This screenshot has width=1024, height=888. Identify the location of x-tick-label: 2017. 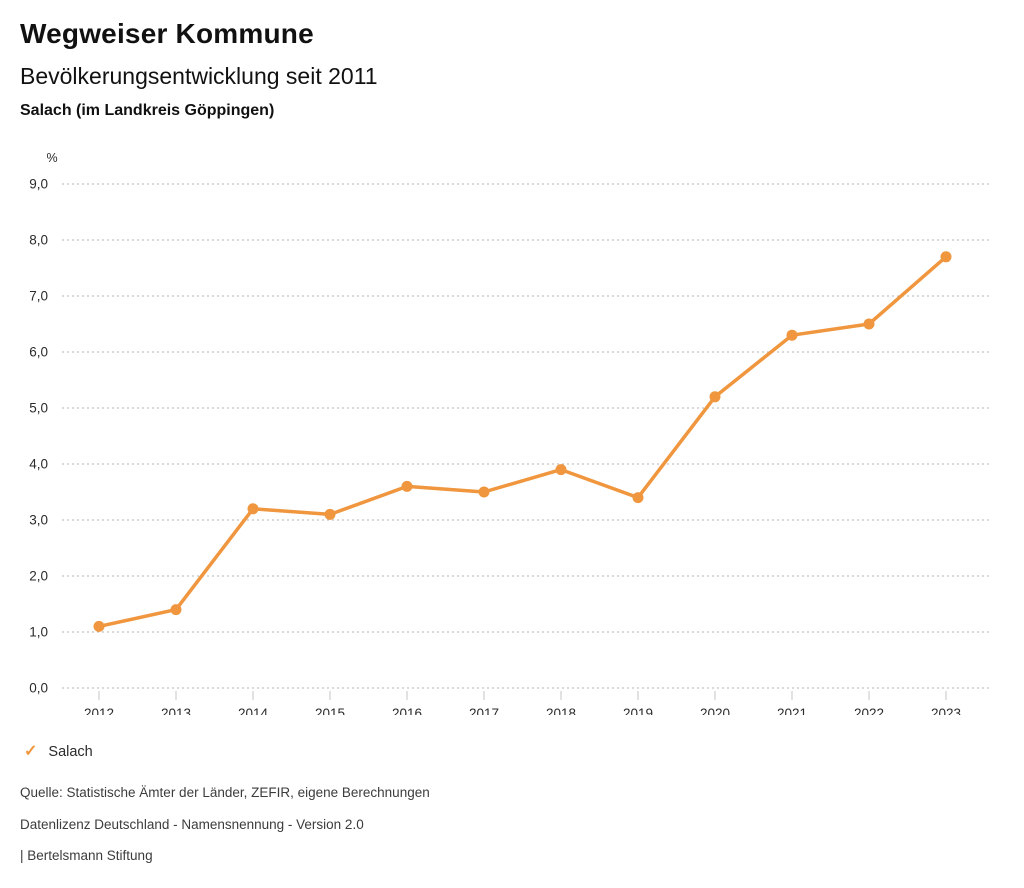
(484, 710).